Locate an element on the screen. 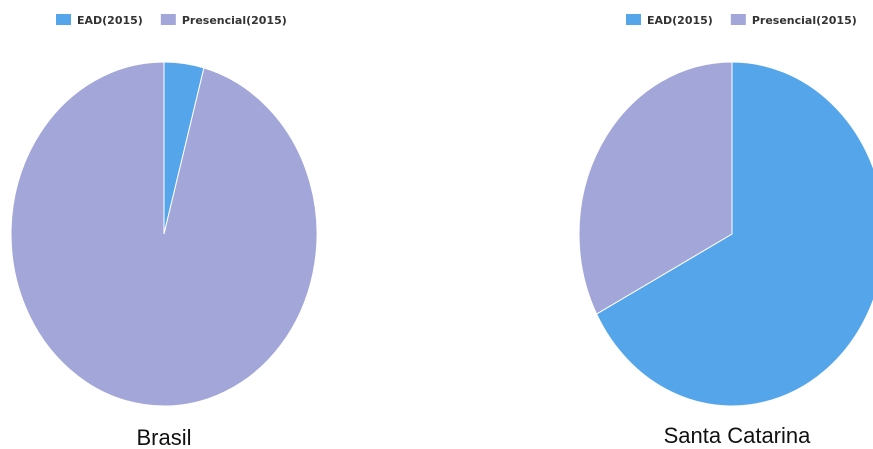 The height and width of the screenshot is (449, 873). legend-swatch-santa-catarina-ead-2015 is located at coordinates (633, 19).